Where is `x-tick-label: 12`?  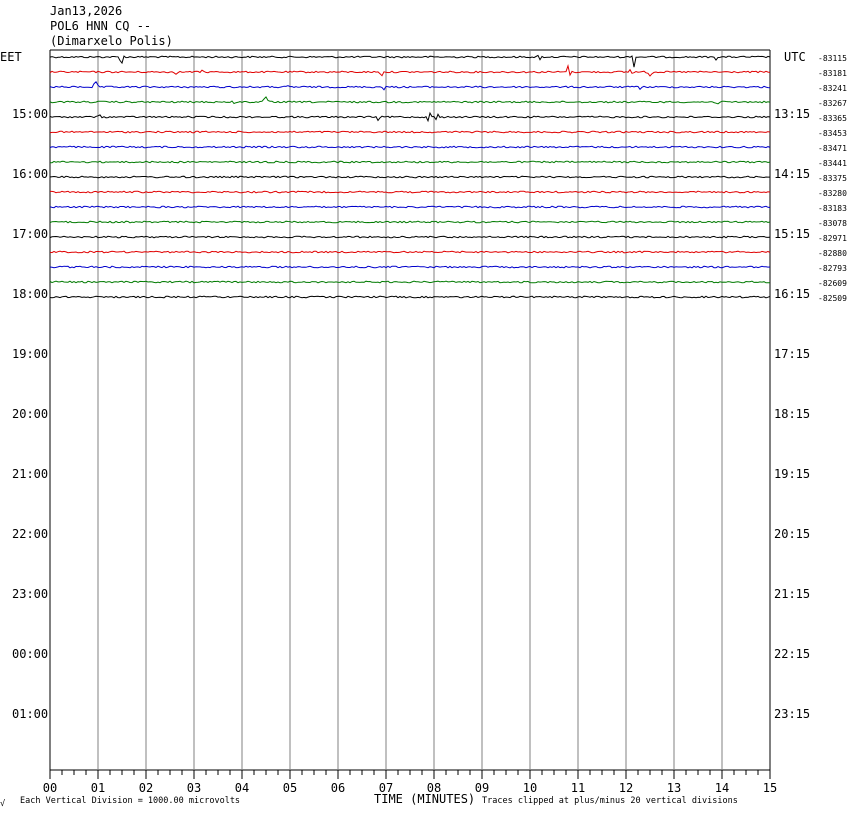
x-tick-label: 12 is located at coordinates (626, 788).